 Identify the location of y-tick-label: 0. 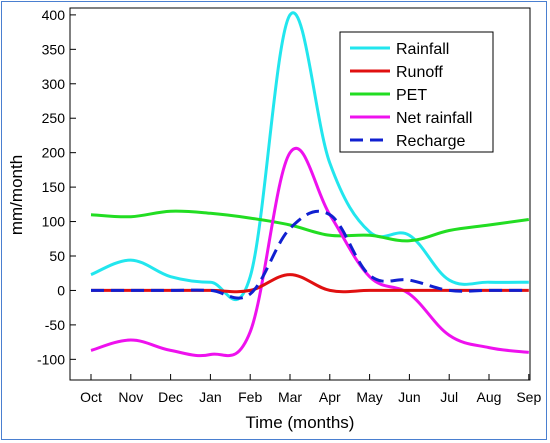
(61, 290).